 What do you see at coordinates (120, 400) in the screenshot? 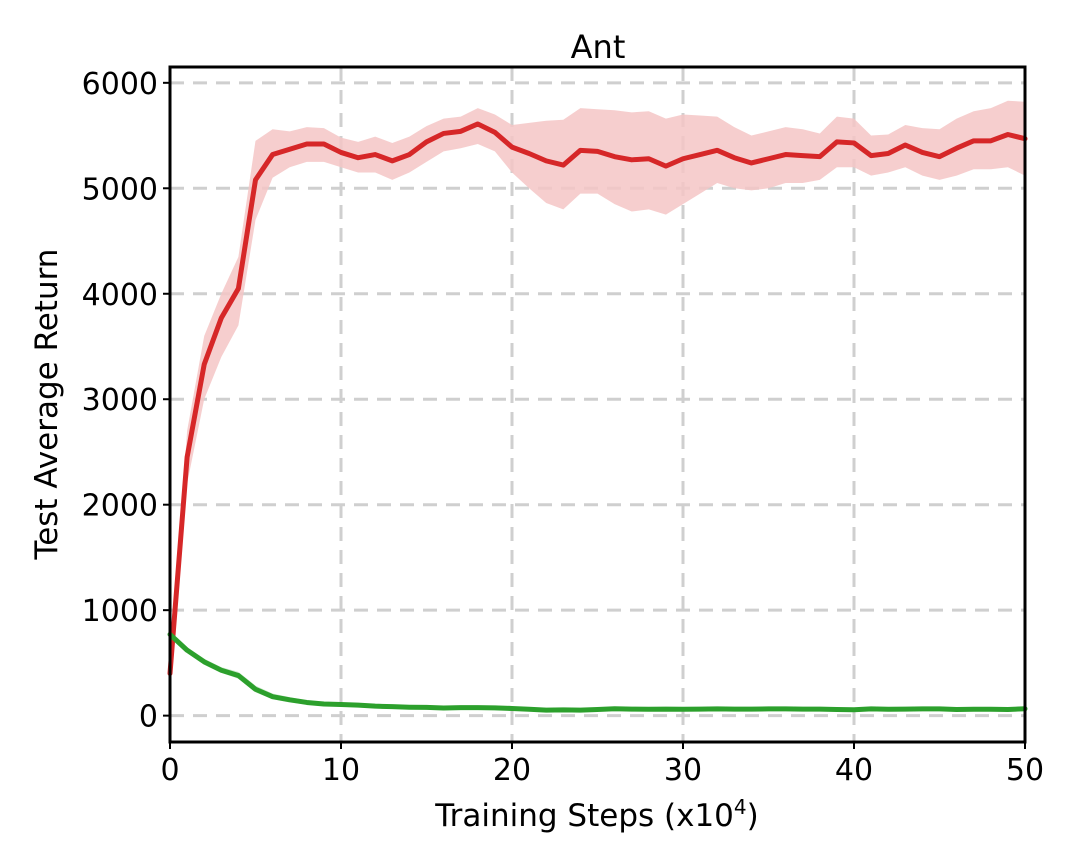
I see `y-tick-label: 3000` at bounding box center [120, 400].